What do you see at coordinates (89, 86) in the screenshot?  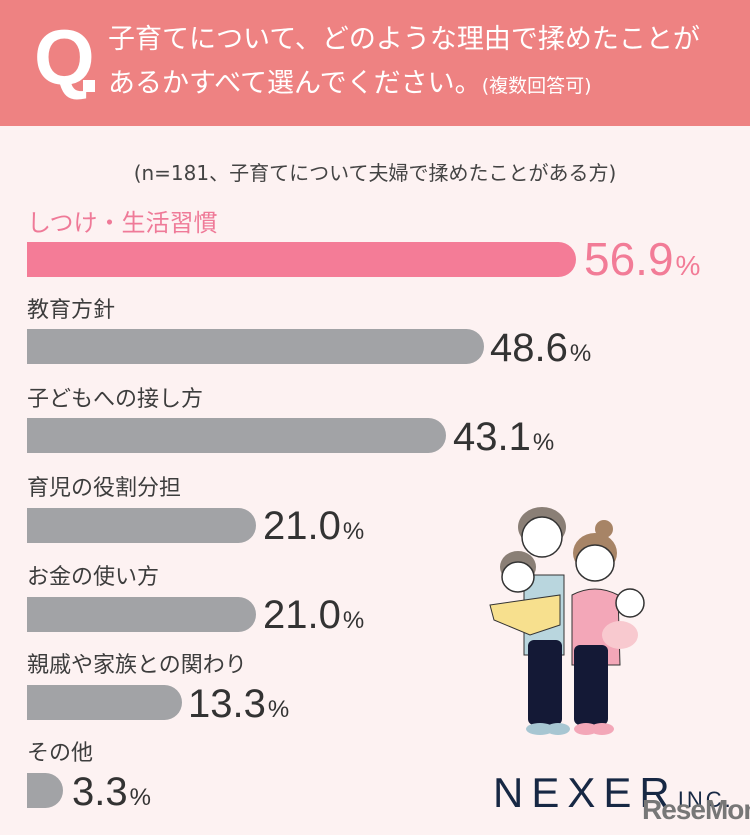 I see `q-dot` at bounding box center [89, 86].